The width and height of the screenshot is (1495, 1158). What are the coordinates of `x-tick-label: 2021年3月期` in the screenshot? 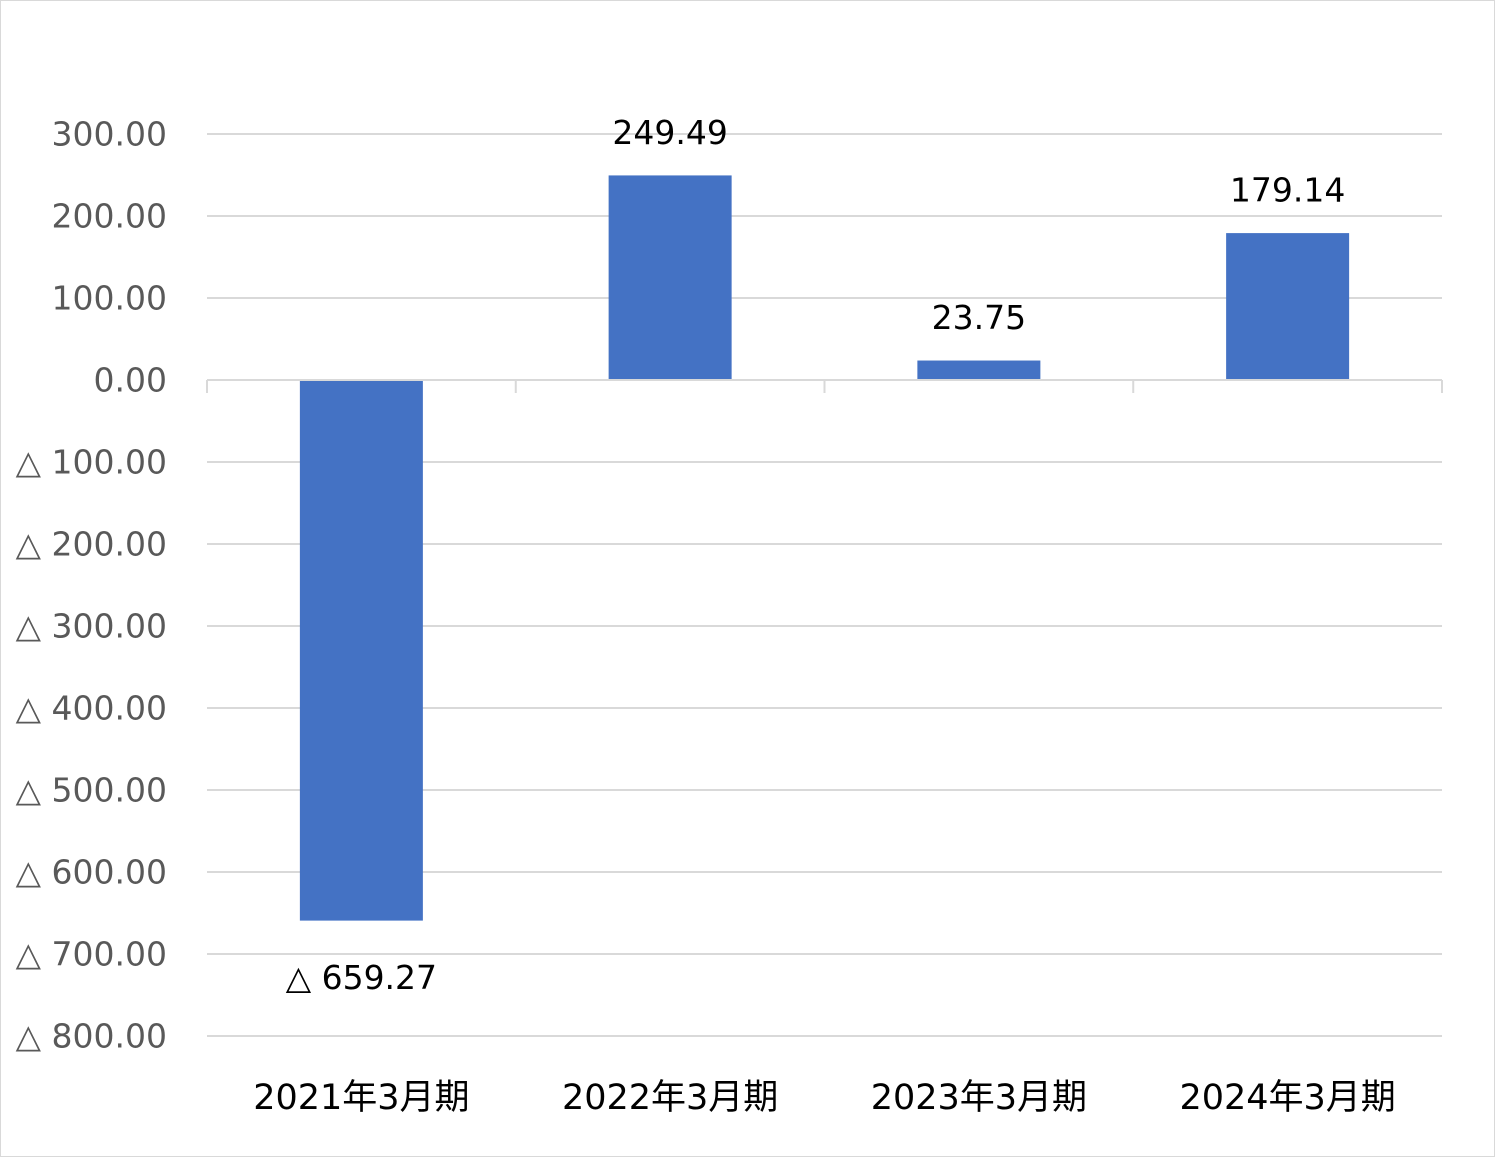 It's located at (361, 1098).